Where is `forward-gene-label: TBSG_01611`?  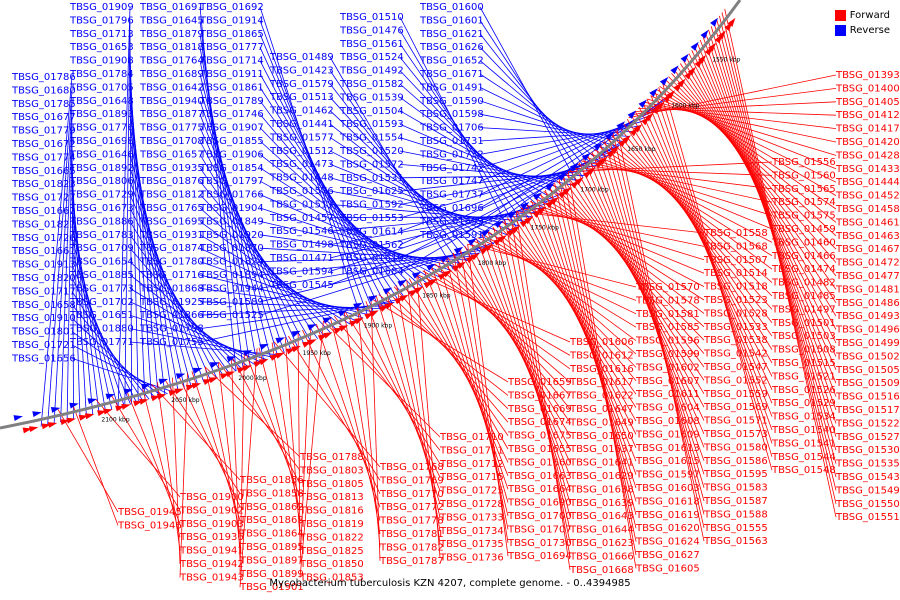
forward-gene-label: TBSG_01611 is located at coordinates (667, 394).